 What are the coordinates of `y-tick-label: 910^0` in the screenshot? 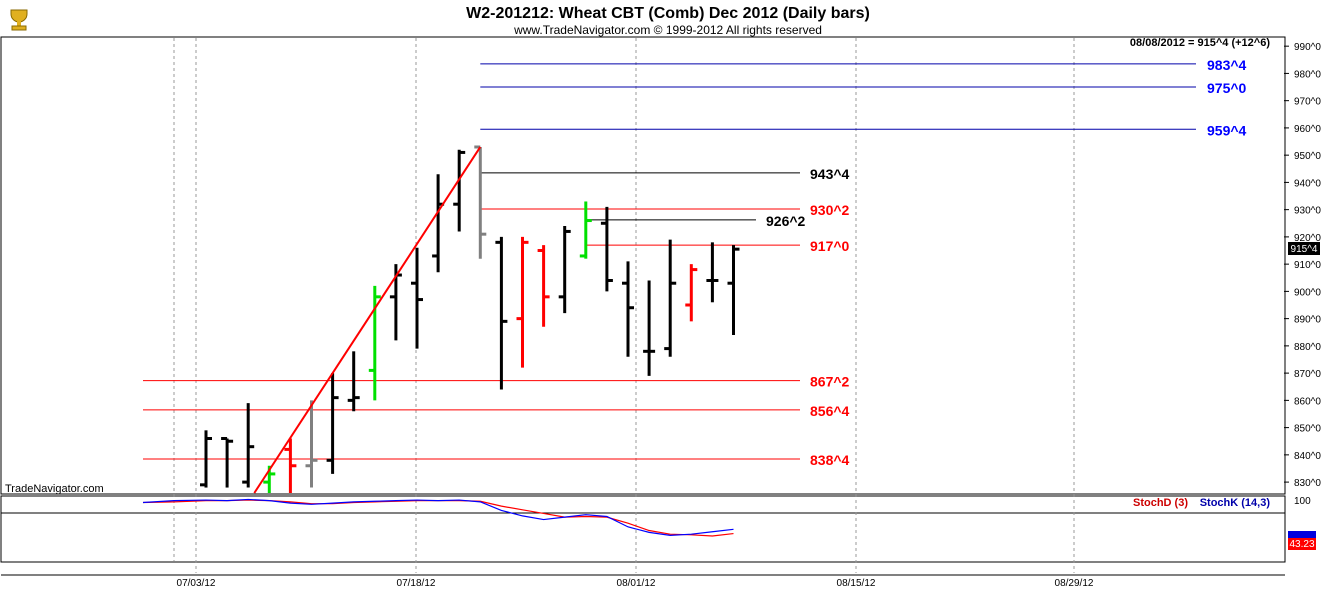 It's located at (1307, 265).